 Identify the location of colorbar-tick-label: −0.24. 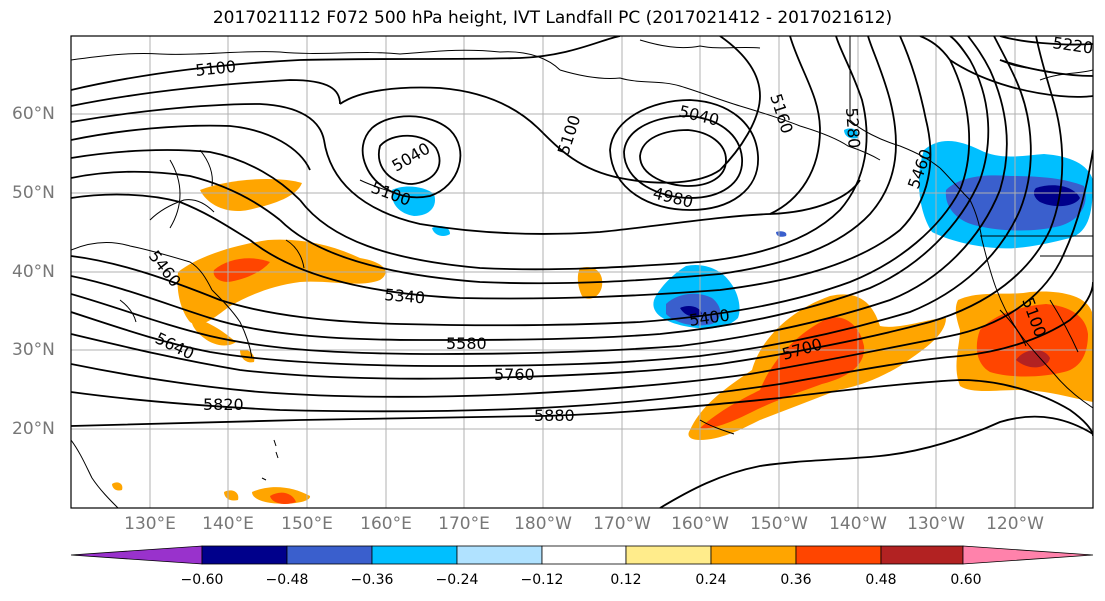
(457, 580).